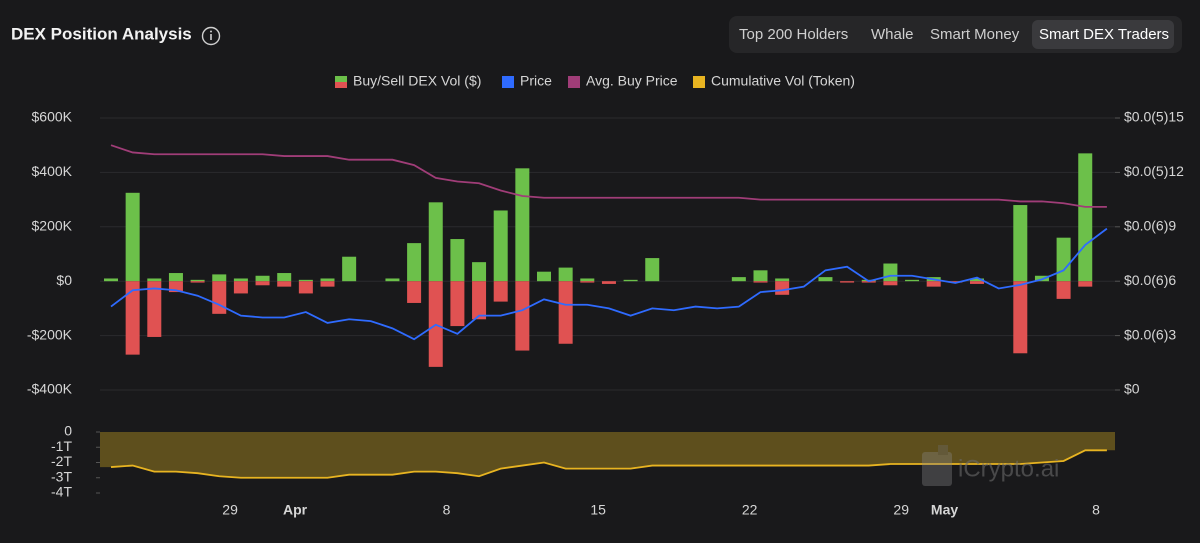 Image resolution: width=1200 pixels, height=543 pixels. Describe the element at coordinates (211, 36) in the screenshot. I see `info-icon` at that location.